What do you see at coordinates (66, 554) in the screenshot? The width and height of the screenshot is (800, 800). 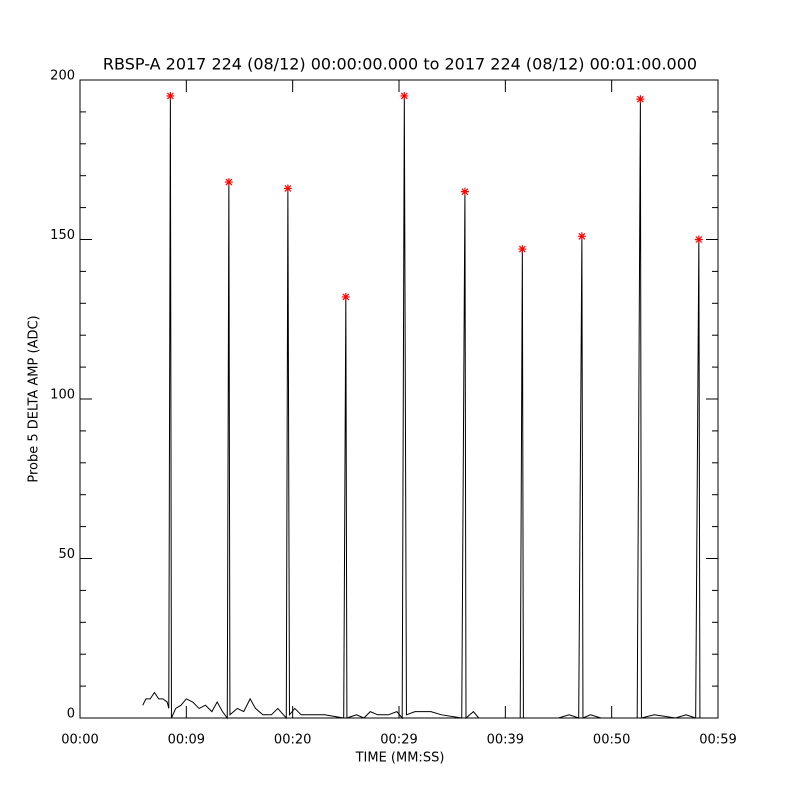 I see `y-tick-label: 50` at bounding box center [66, 554].